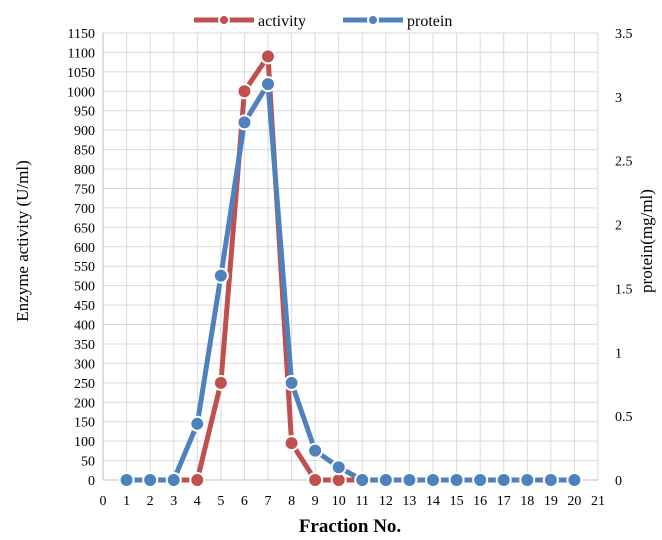 The width and height of the screenshot is (662, 540). I want to click on y-left-tick-label: 950, so click(84, 112).